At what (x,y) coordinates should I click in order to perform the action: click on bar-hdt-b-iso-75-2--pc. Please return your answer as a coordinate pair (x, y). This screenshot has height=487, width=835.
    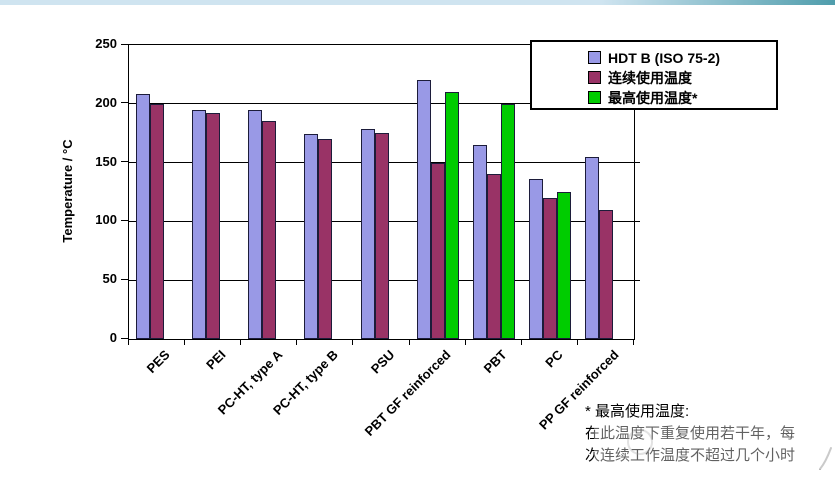
    Looking at the image, I should click on (535, 259).